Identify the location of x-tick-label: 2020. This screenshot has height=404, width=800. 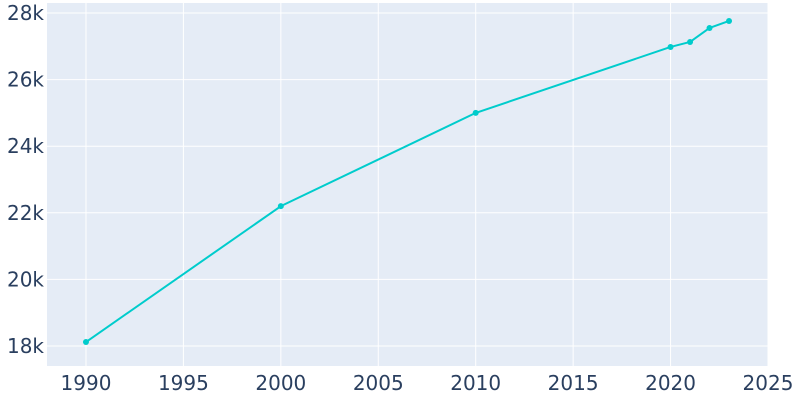
(670, 383).